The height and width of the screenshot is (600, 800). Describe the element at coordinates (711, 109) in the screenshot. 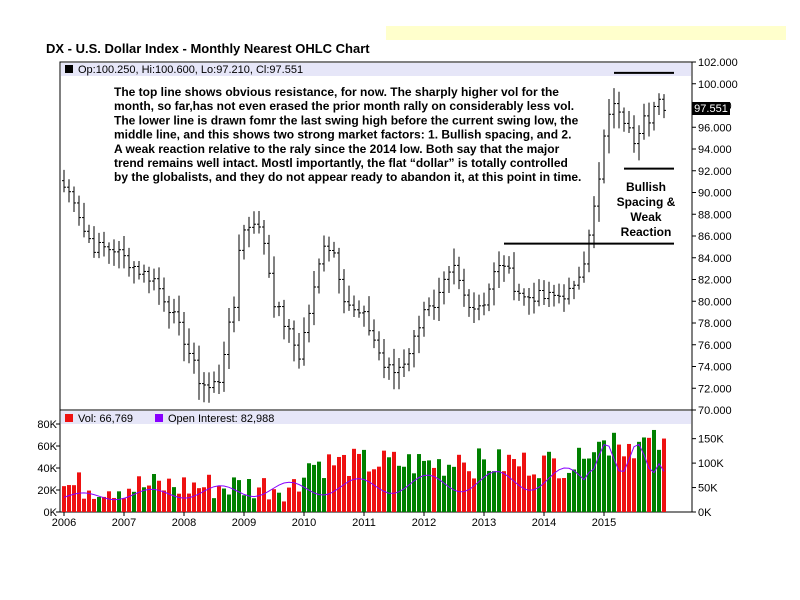

I see `last-price-label: 97.551` at that location.